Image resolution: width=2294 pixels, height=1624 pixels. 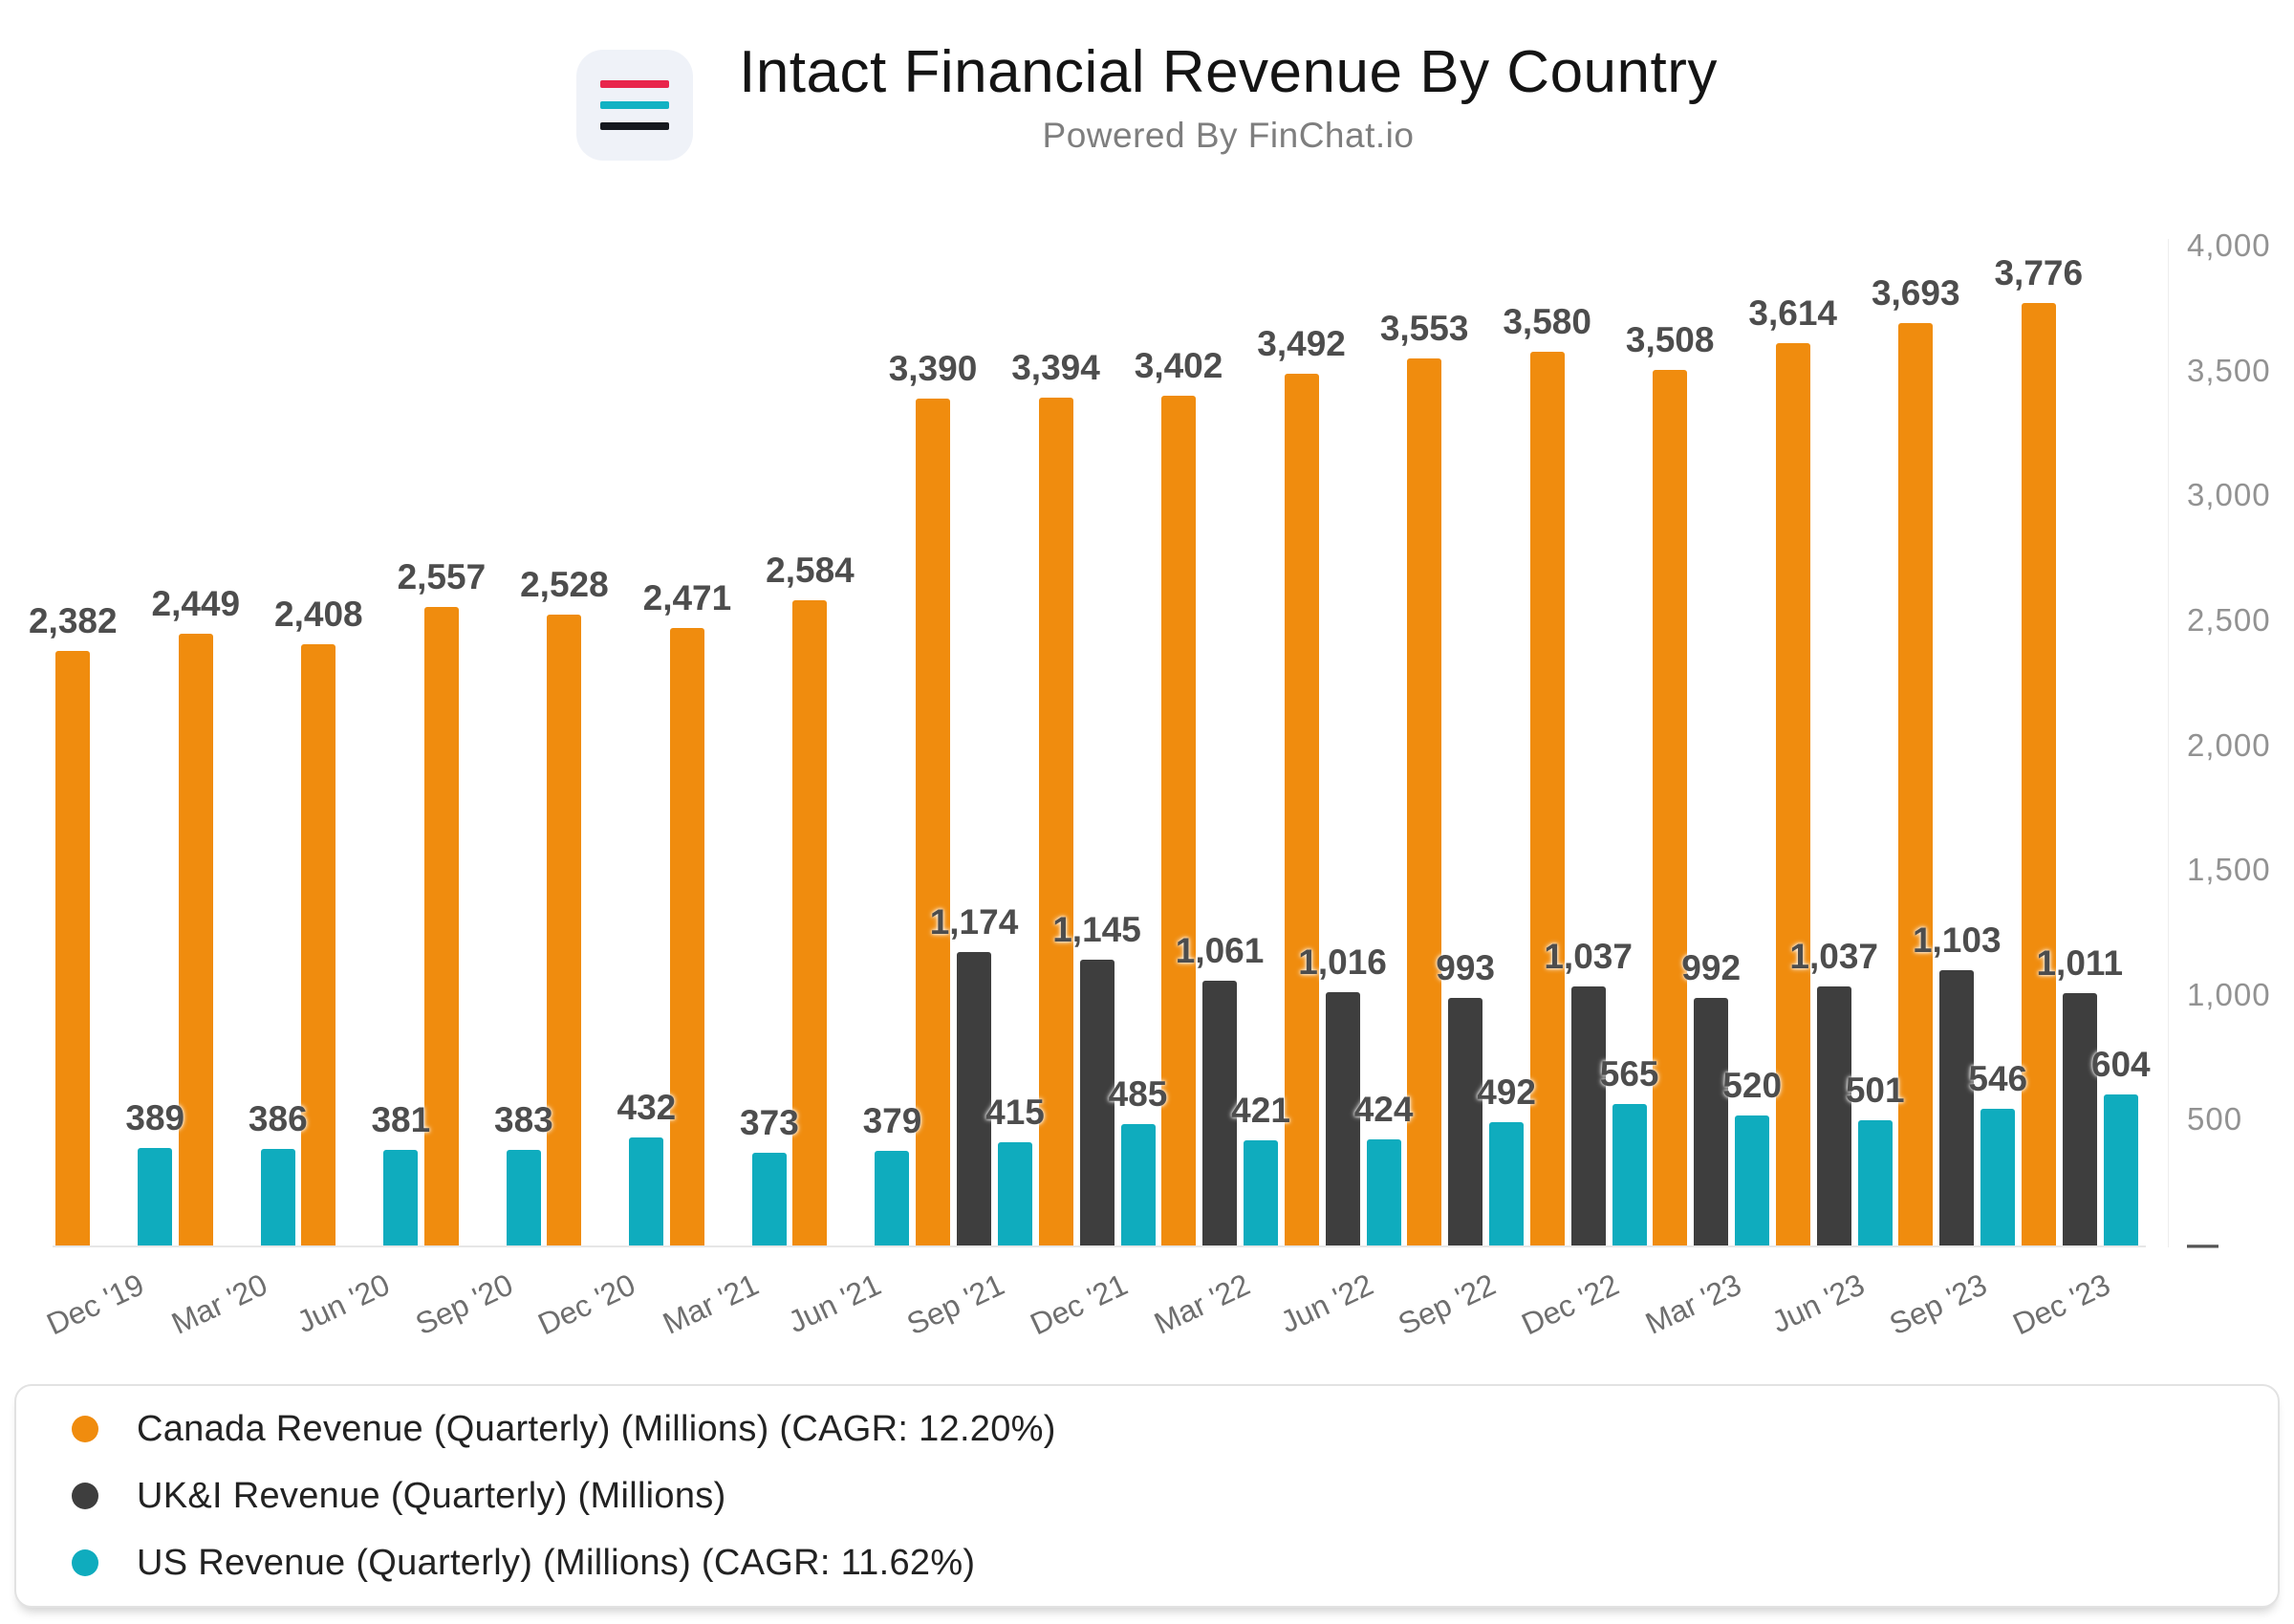 What do you see at coordinates (1228, 72) in the screenshot?
I see `chart-title: Intact Financial Revenue By Country` at bounding box center [1228, 72].